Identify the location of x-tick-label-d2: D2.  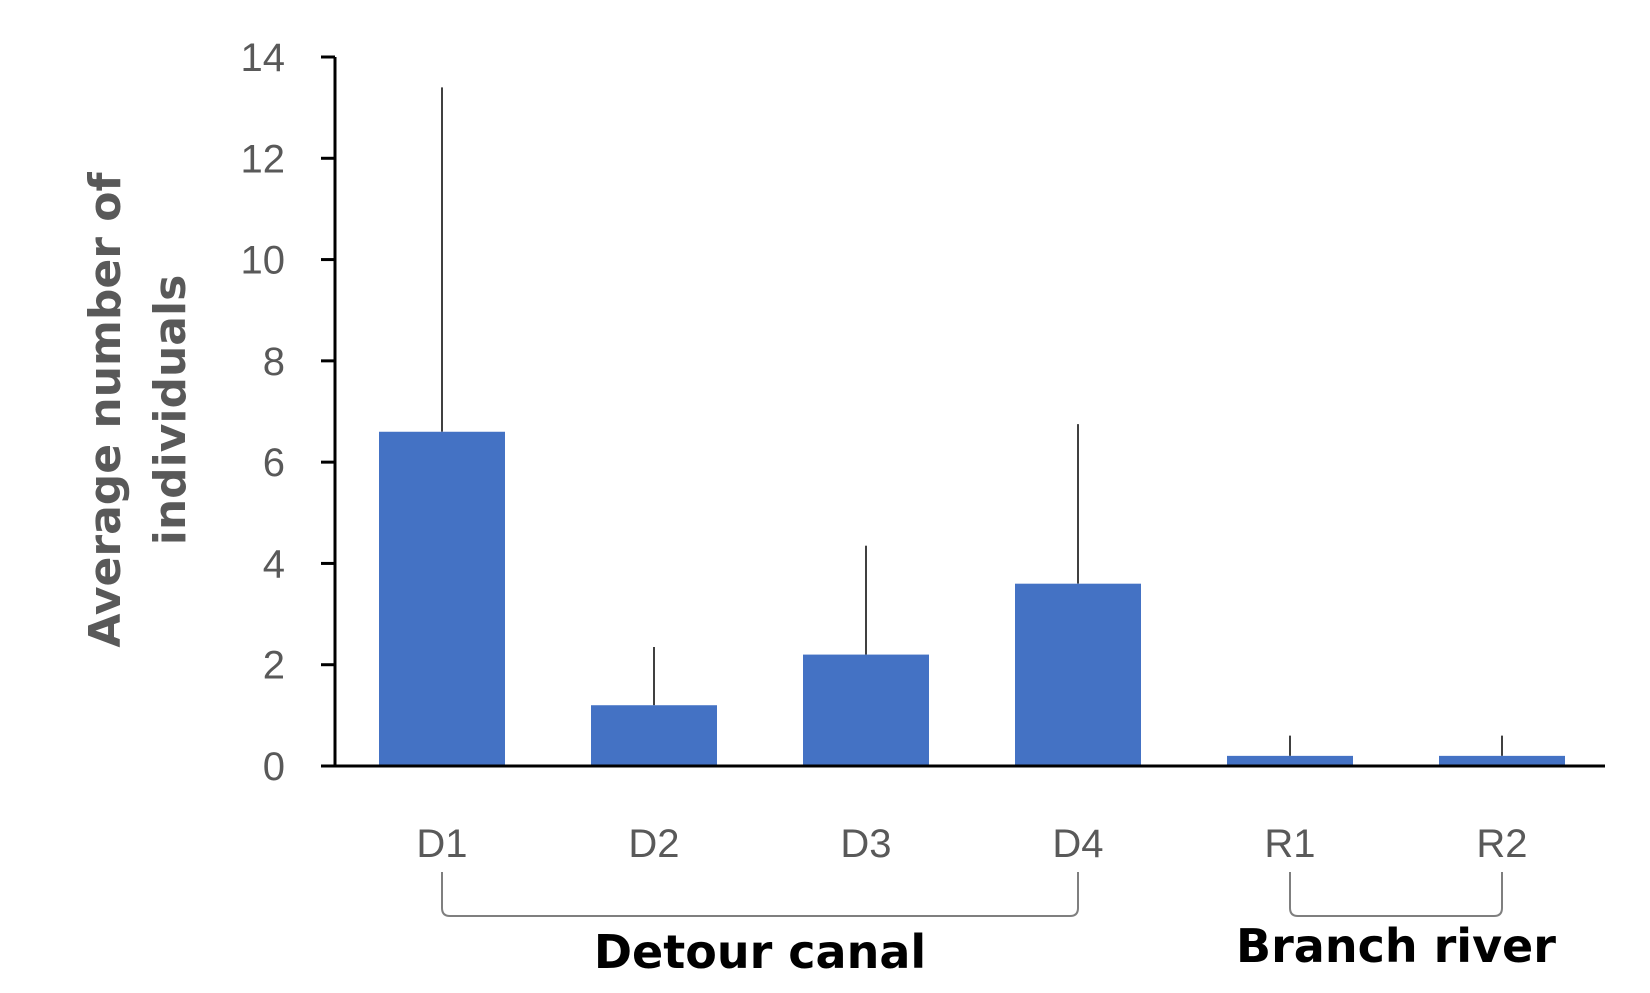
(653, 844).